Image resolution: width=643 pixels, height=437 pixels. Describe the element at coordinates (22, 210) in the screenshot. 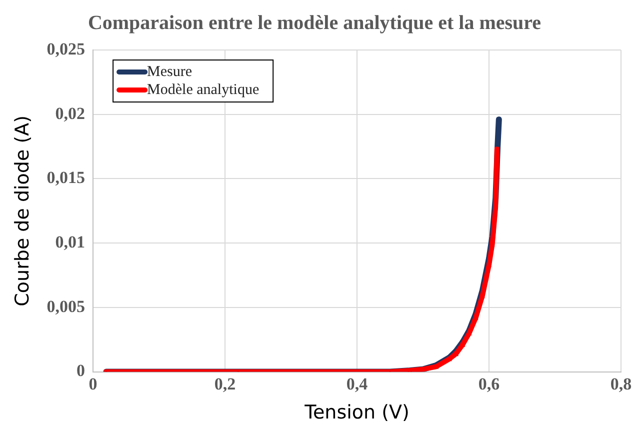

I see `y-axis-title: Courbe de diode (A)` at that location.